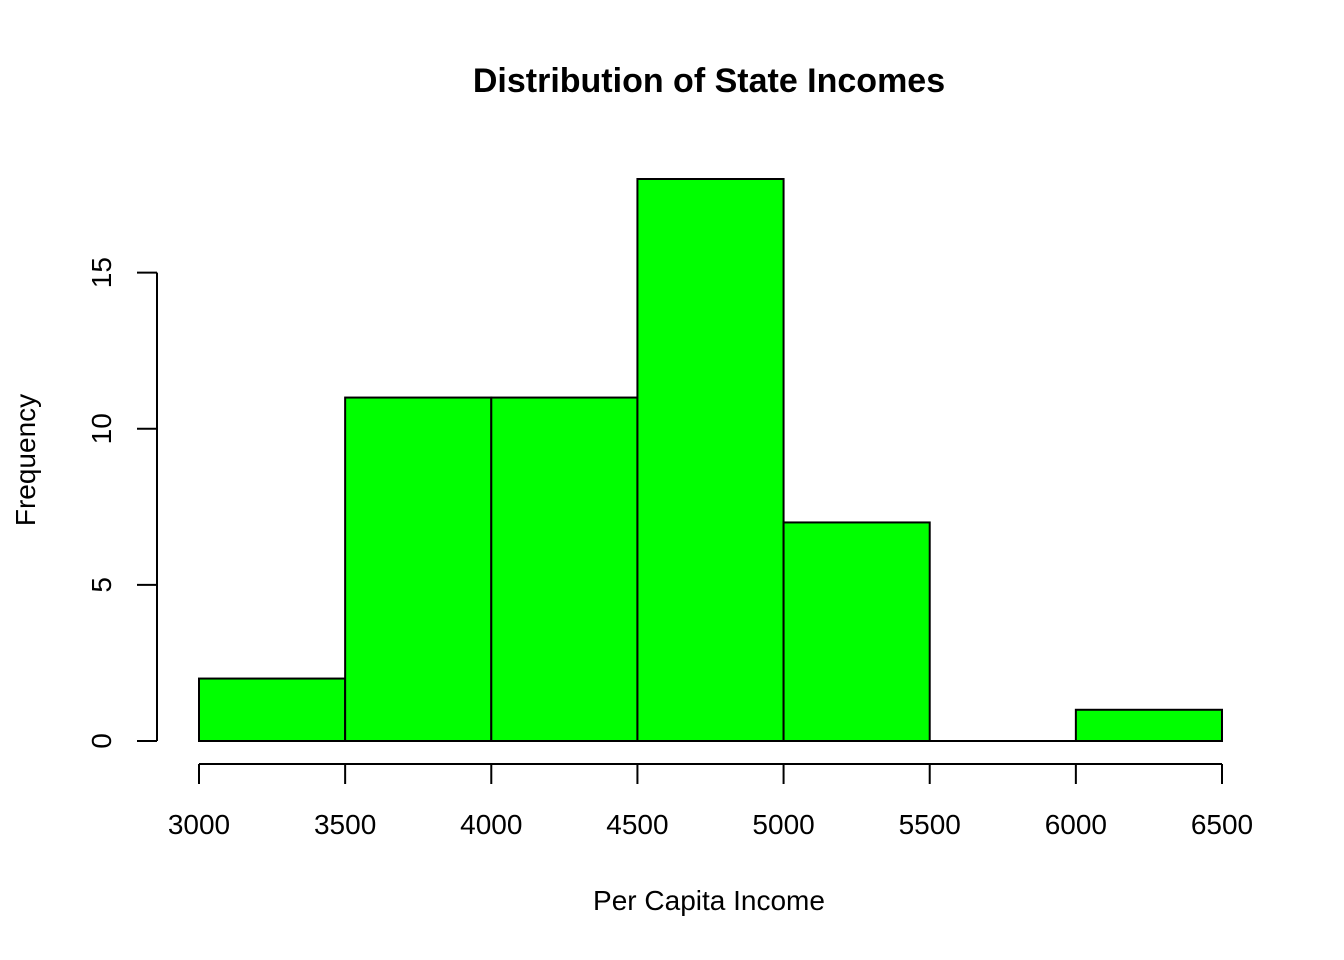 Image resolution: width=1344 pixels, height=960 pixels. Describe the element at coordinates (783, 824) in the screenshot. I see `x-tick-label-5000: 5000` at that location.